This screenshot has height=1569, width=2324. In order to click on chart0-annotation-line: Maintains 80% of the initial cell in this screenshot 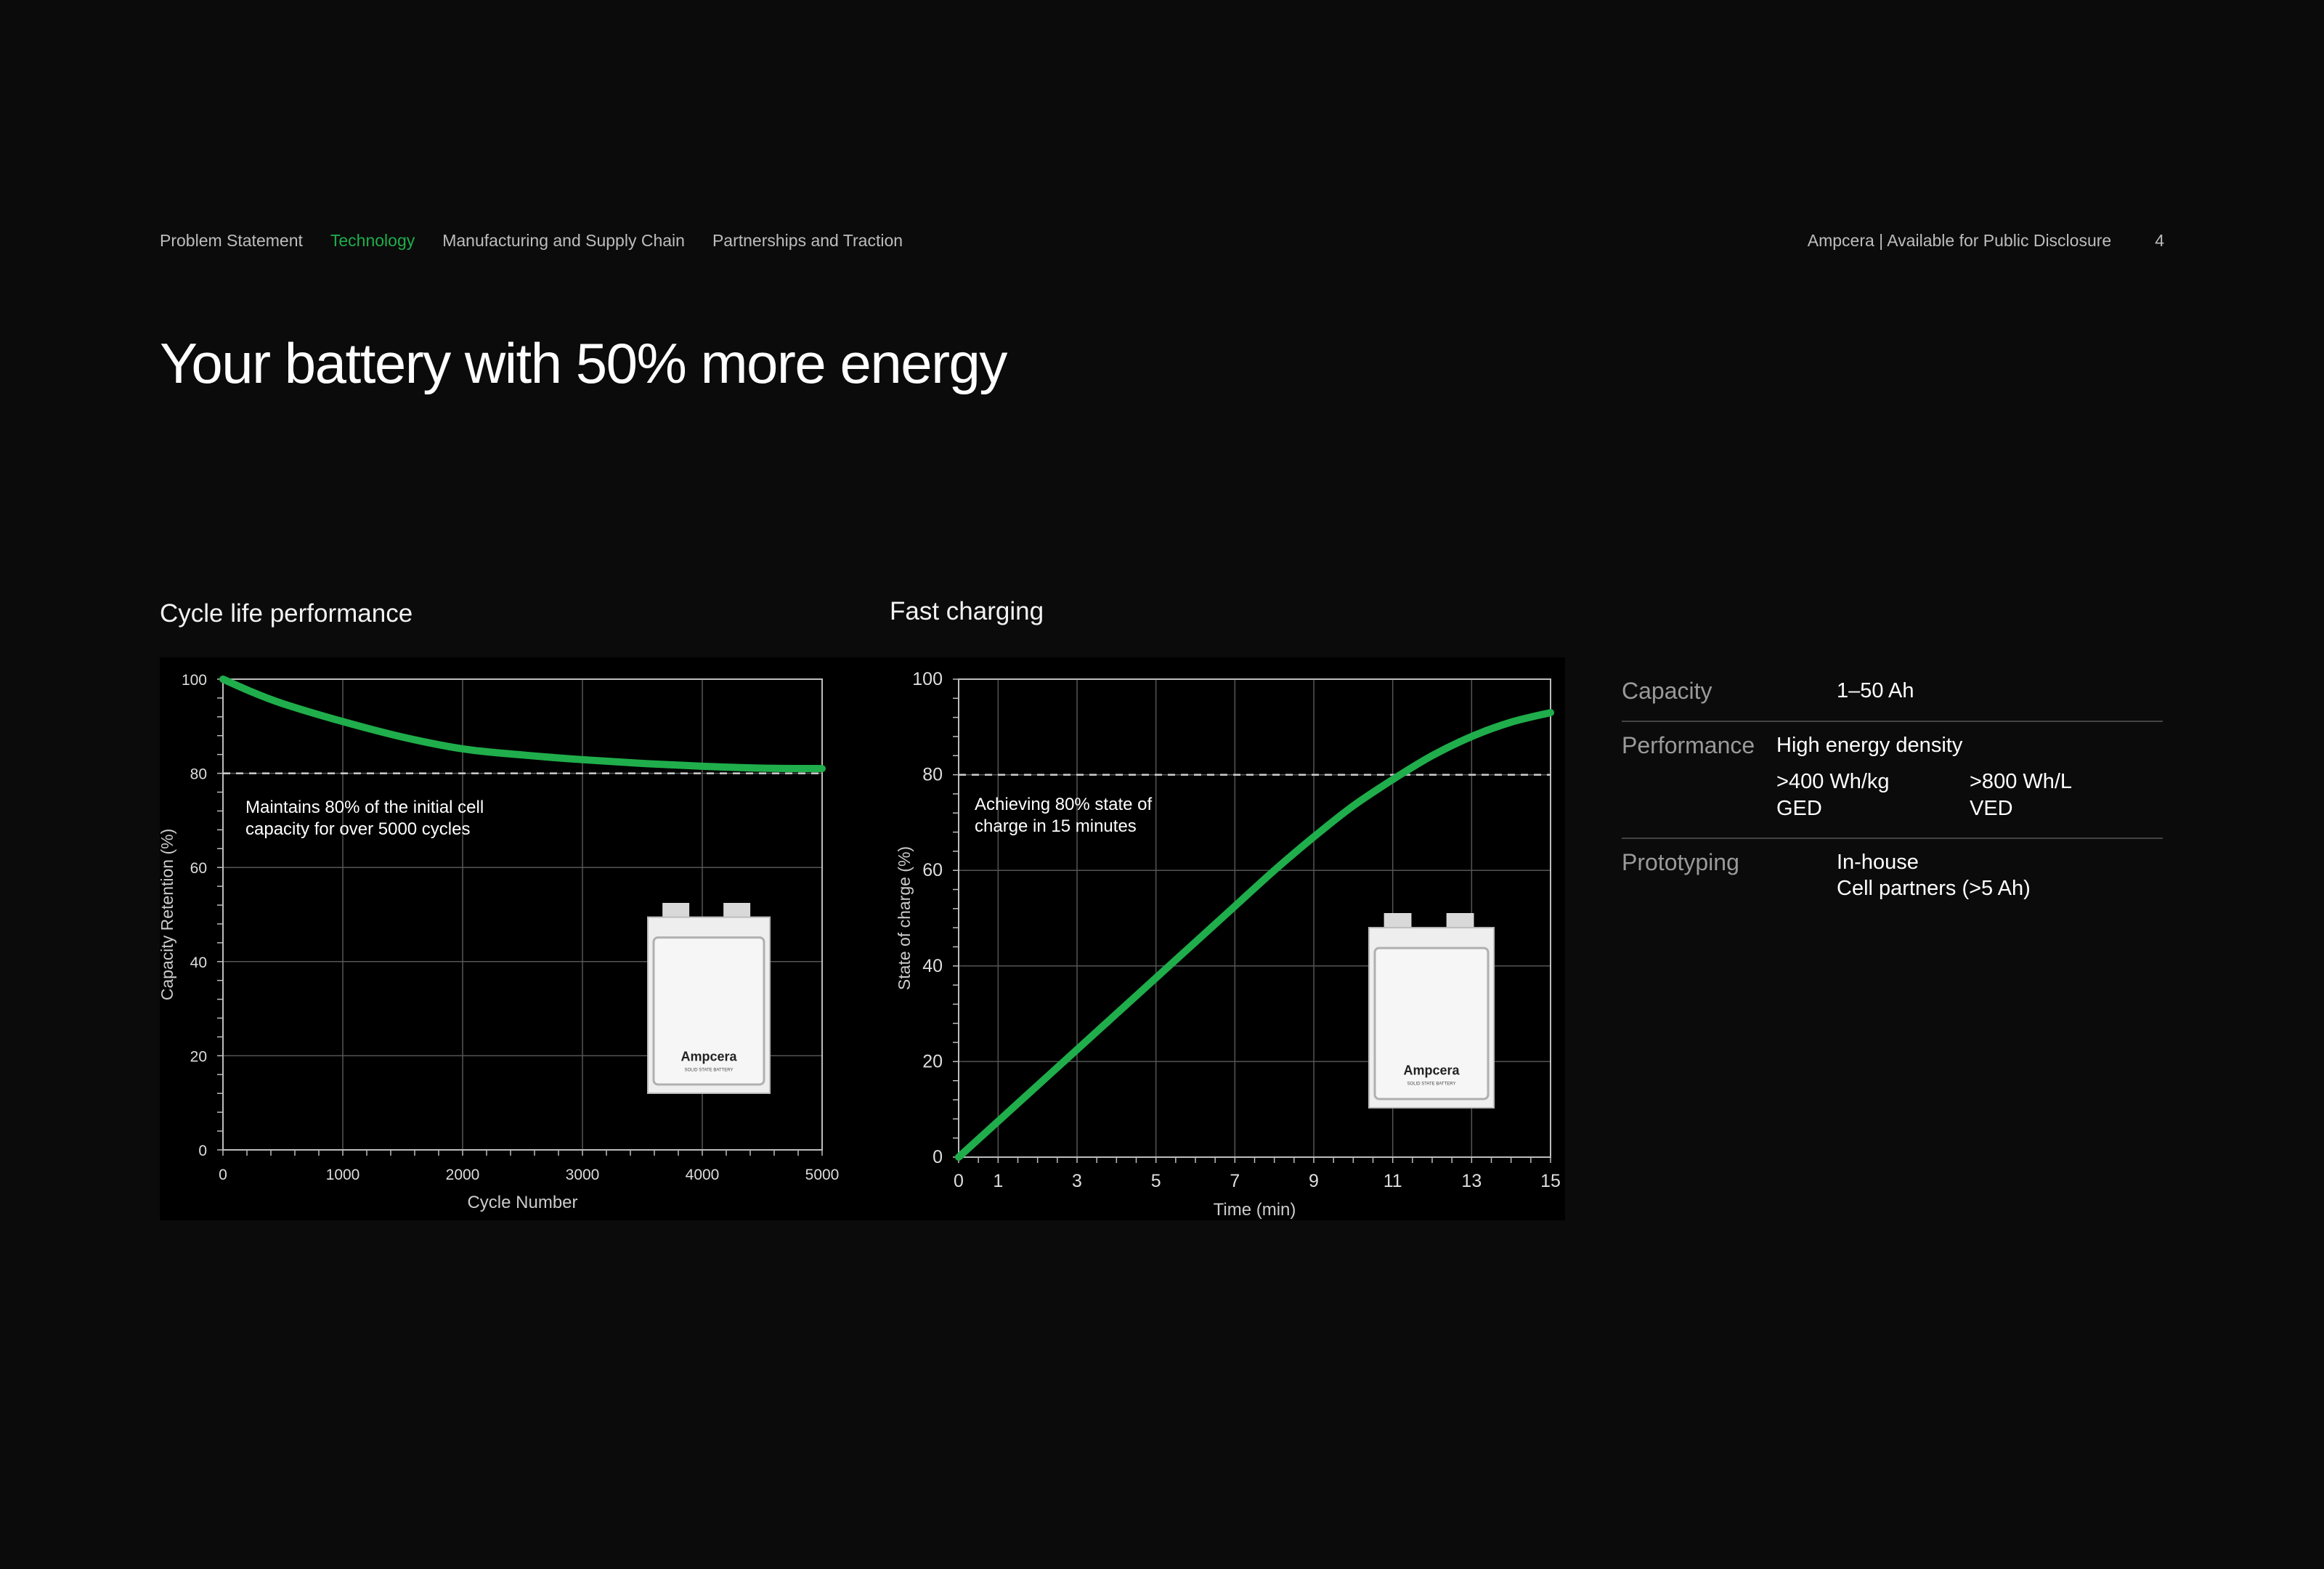, I will do `click(364, 807)`.